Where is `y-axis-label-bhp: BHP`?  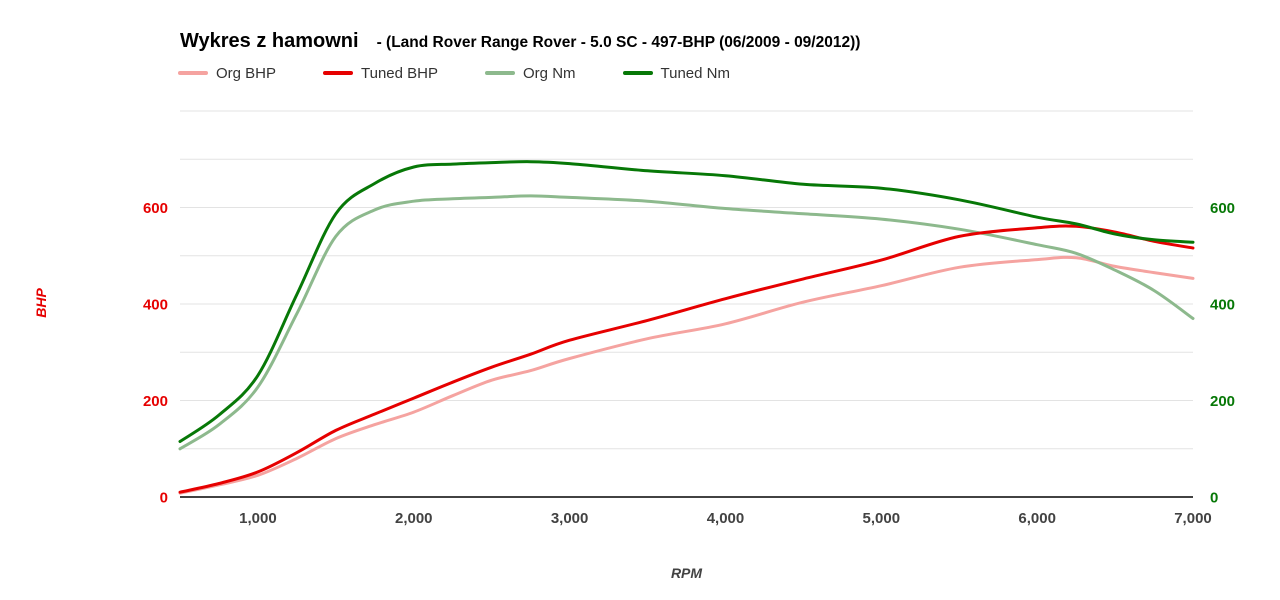
y-axis-label-bhp: BHP is located at coordinates (41, 303).